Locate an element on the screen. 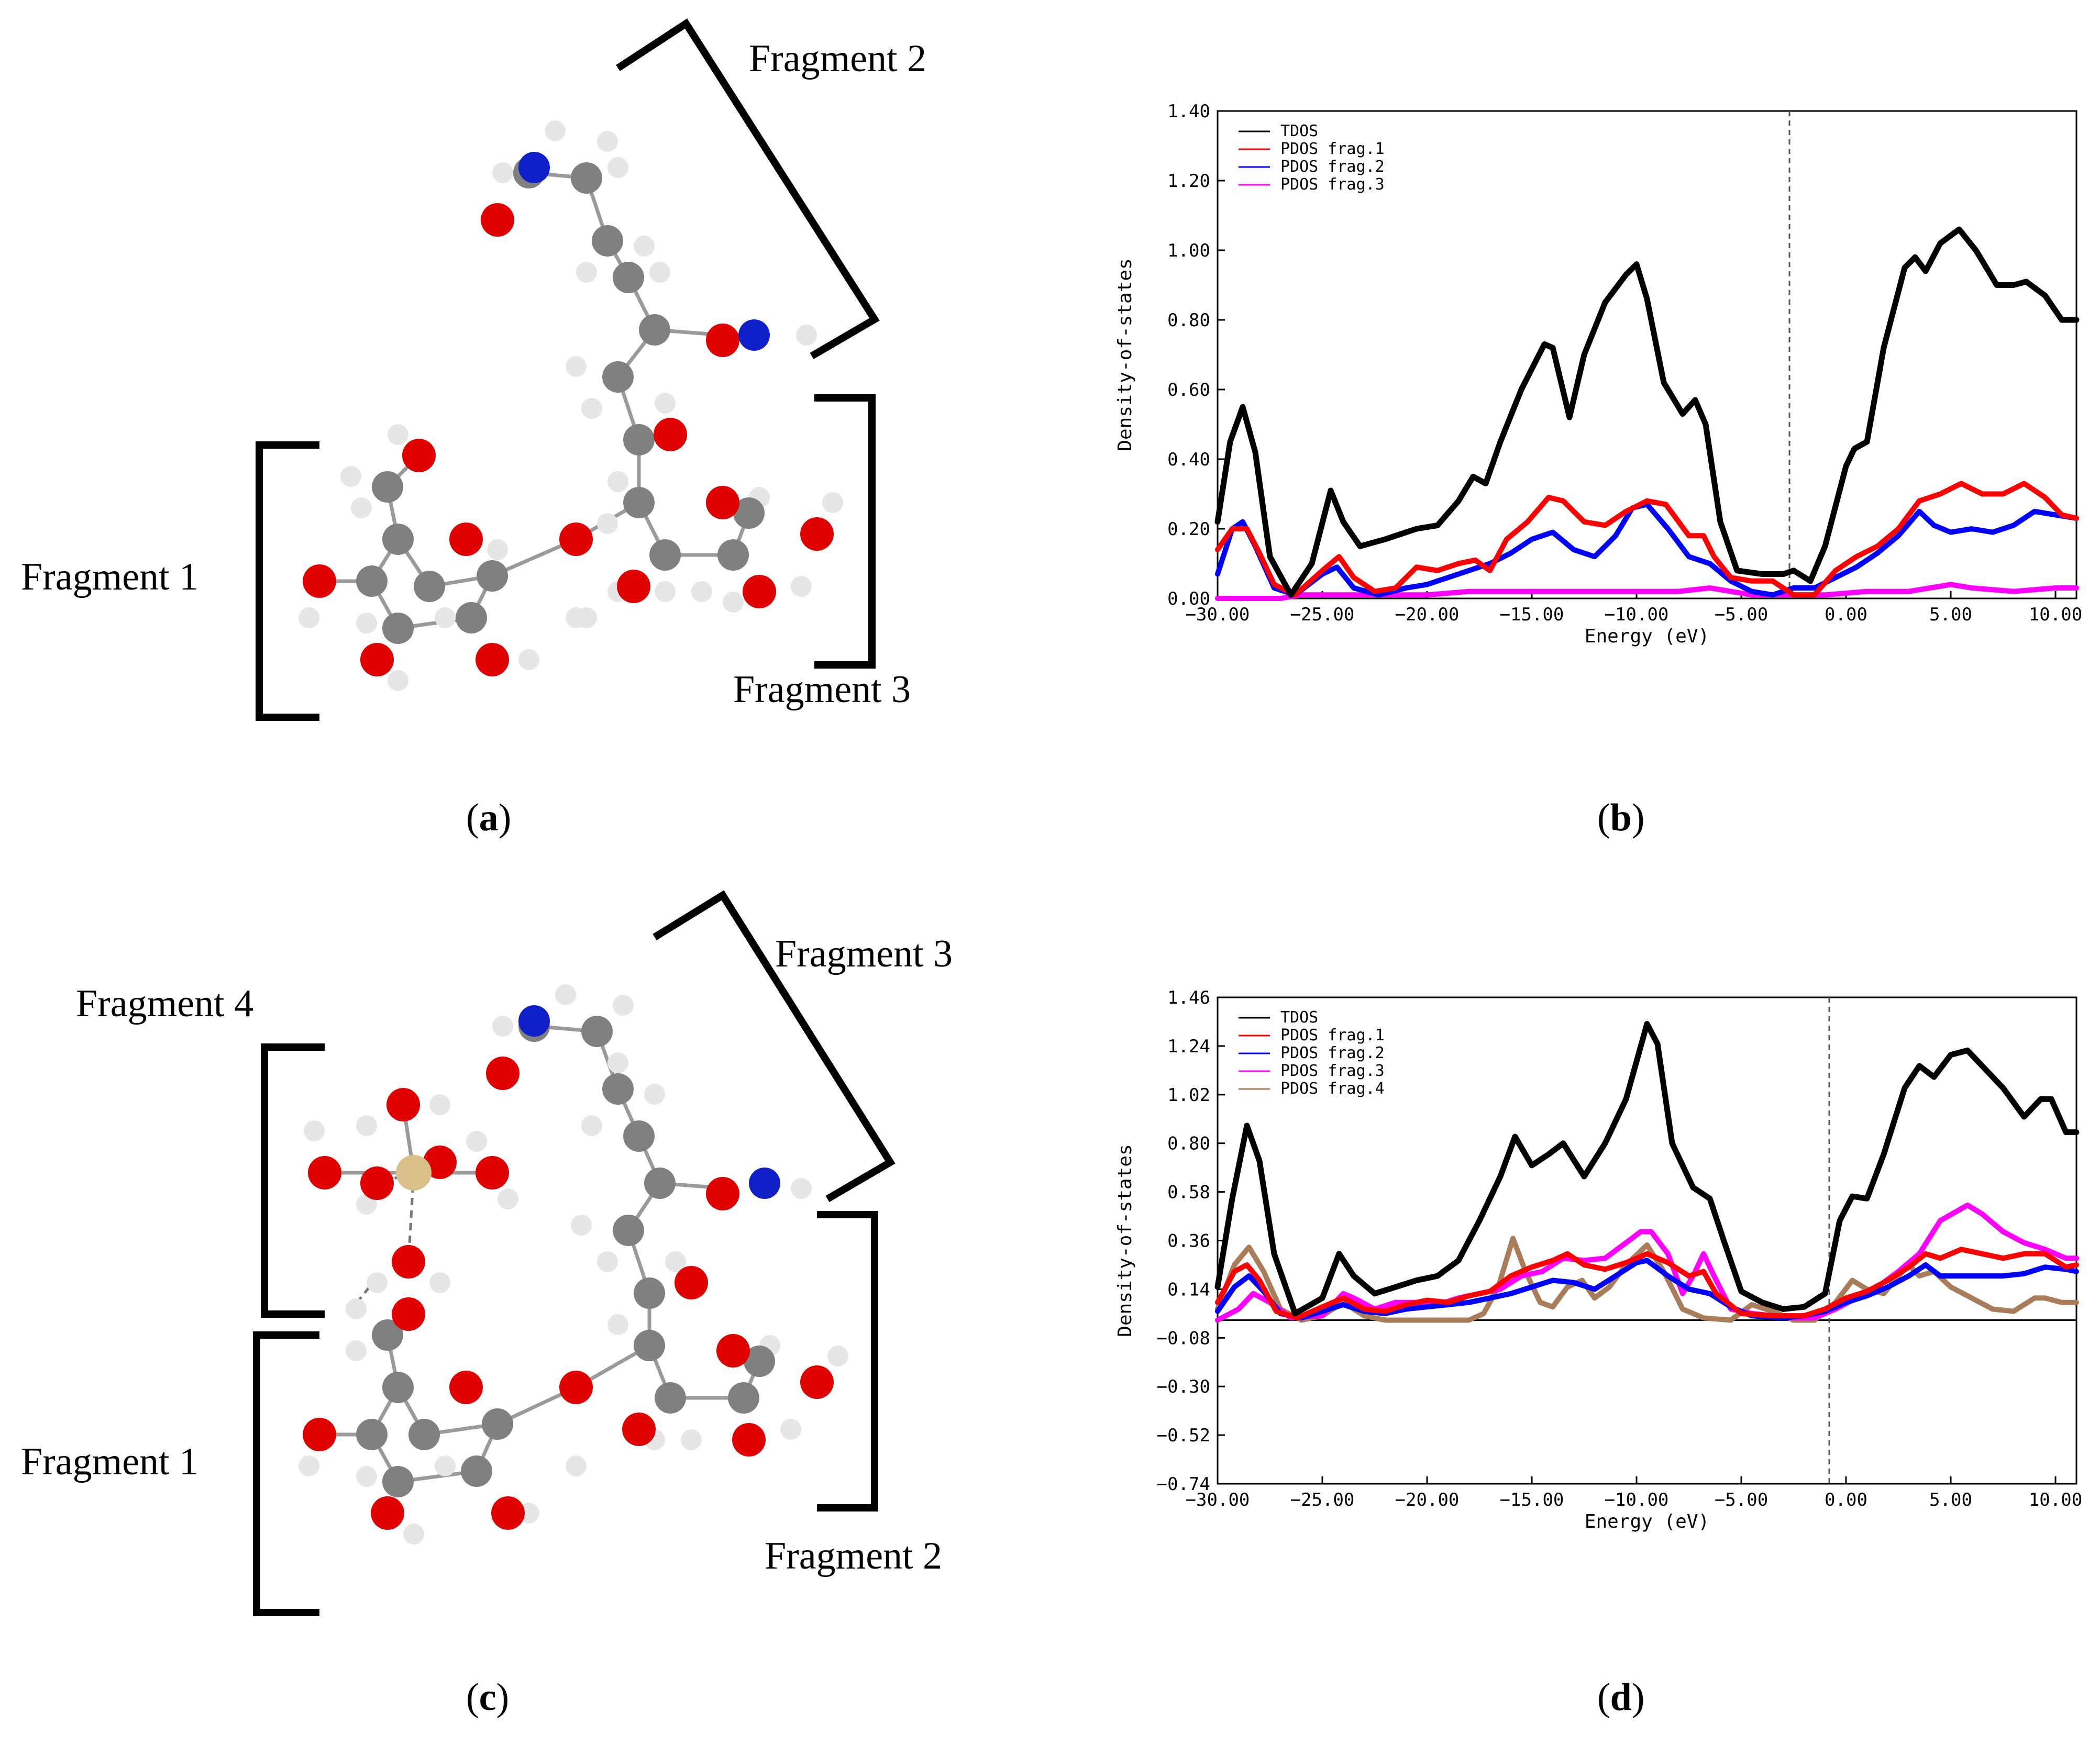 Image resolution: width=2100 pixels, height=1745 pixels. panel-label-b: (b) is located at coordinates (1621, 817).